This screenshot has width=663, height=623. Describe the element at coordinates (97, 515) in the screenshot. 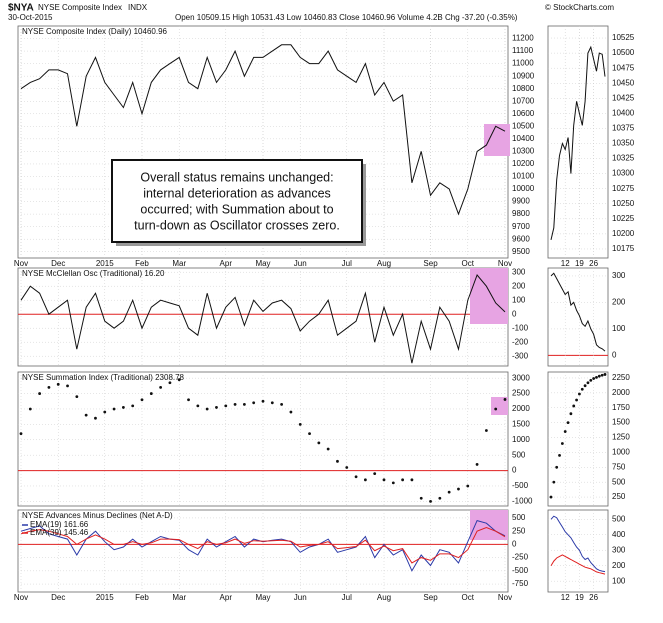

I see `panel-title: NYSE Advances Minus Declines (Net A-D)` at that location.